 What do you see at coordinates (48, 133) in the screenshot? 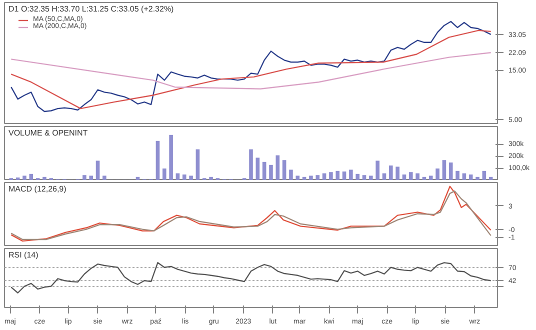
I see `chart-title: VOLUME & OPENINT` at bounding box center [48, 133].